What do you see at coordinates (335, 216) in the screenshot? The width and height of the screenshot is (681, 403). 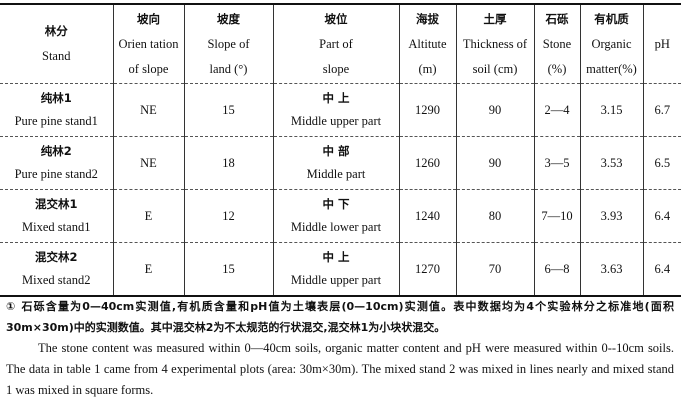 I see `part-cell: 中 下 Middle lower part` at bounding box center [335, 216].